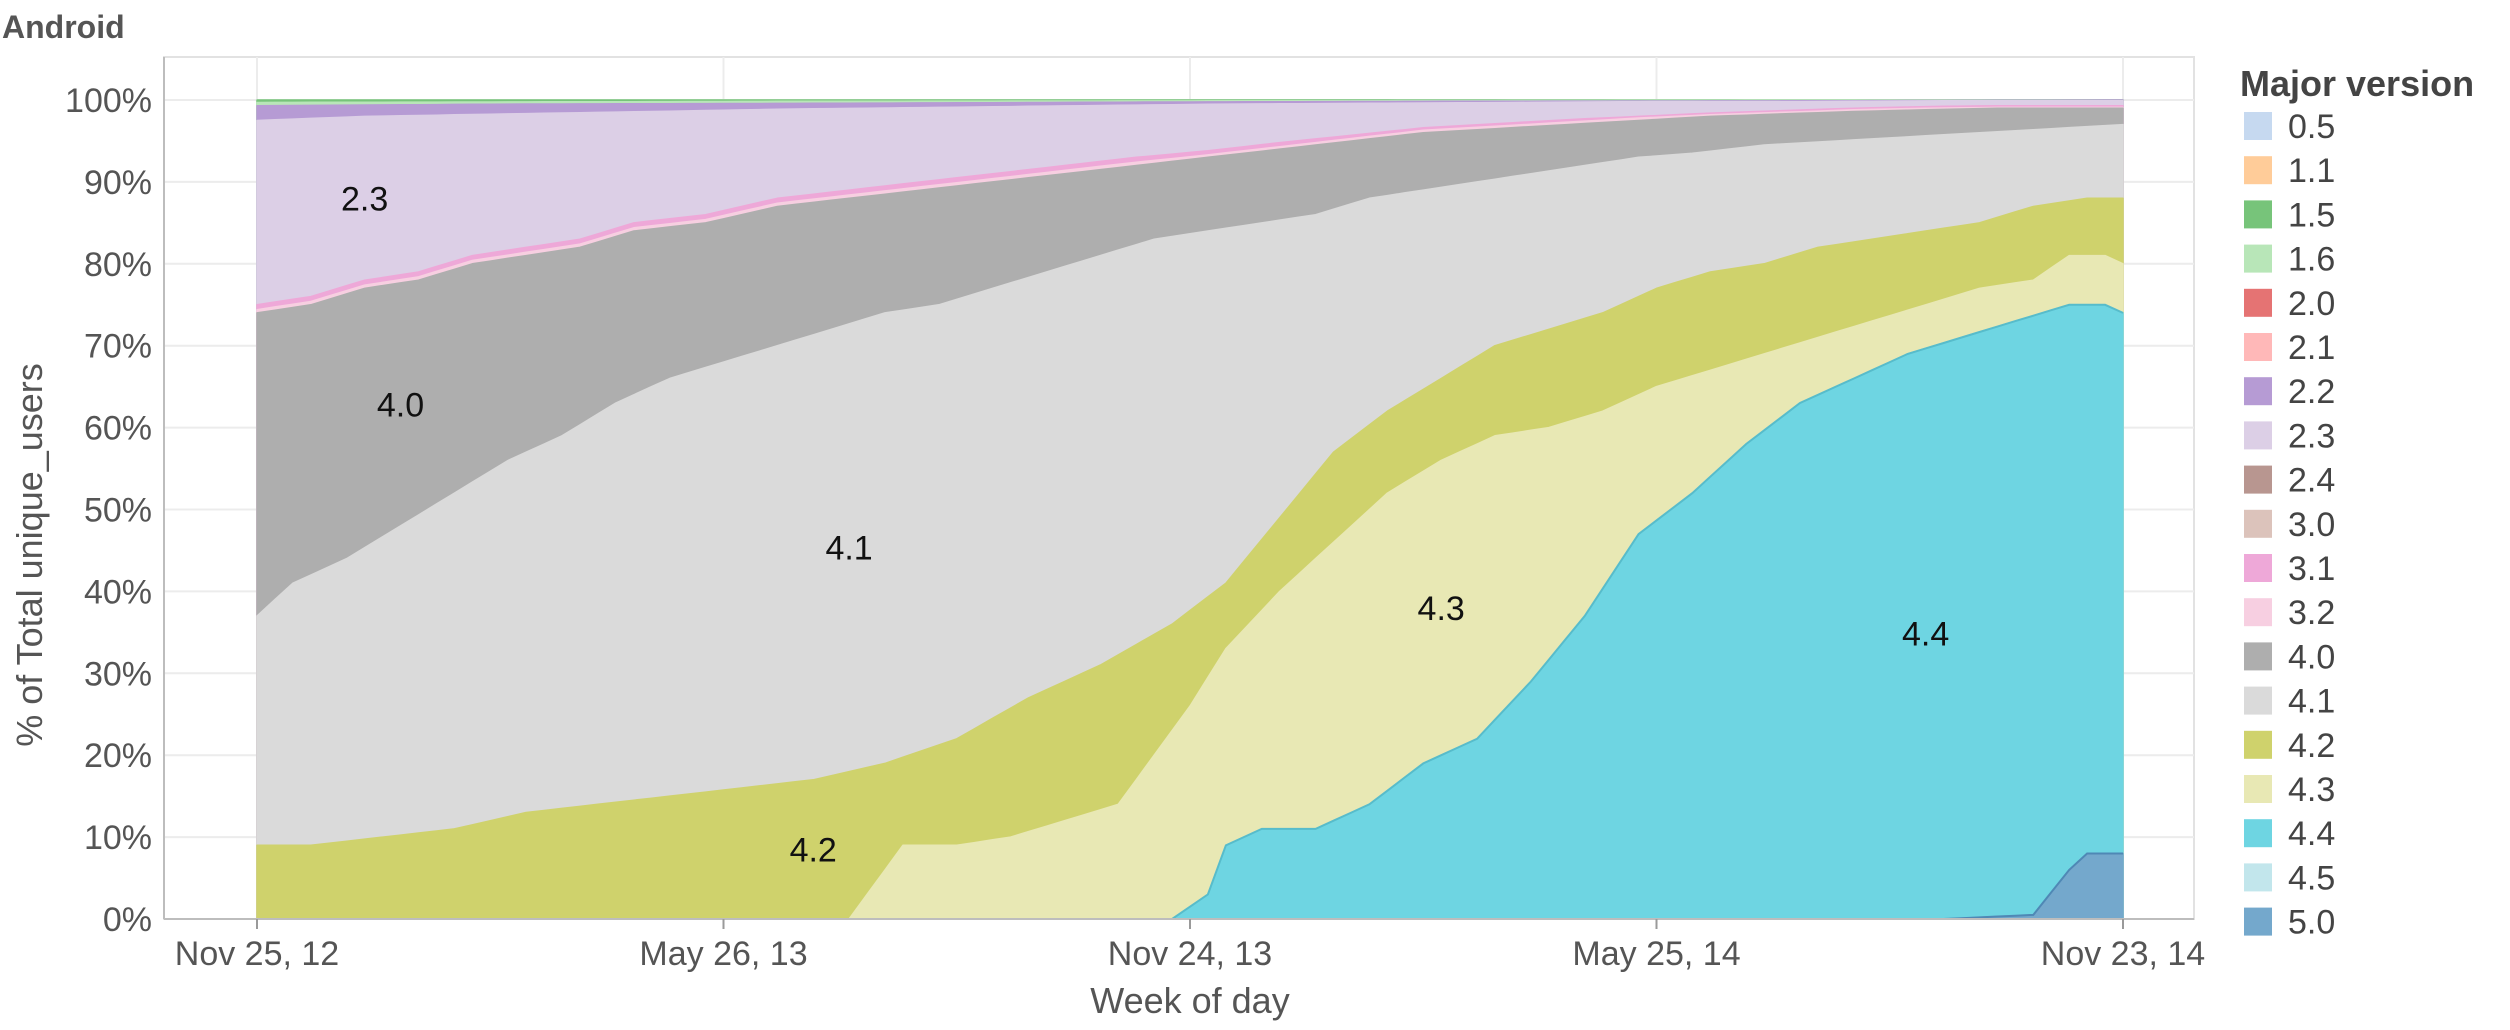 The width and height of the screenshot is (2510, 1030). What do you see at coordinates (364, 199) in the screenshot?
I see `band-label-2-3: 2.3` at bounding box center [364, 199].